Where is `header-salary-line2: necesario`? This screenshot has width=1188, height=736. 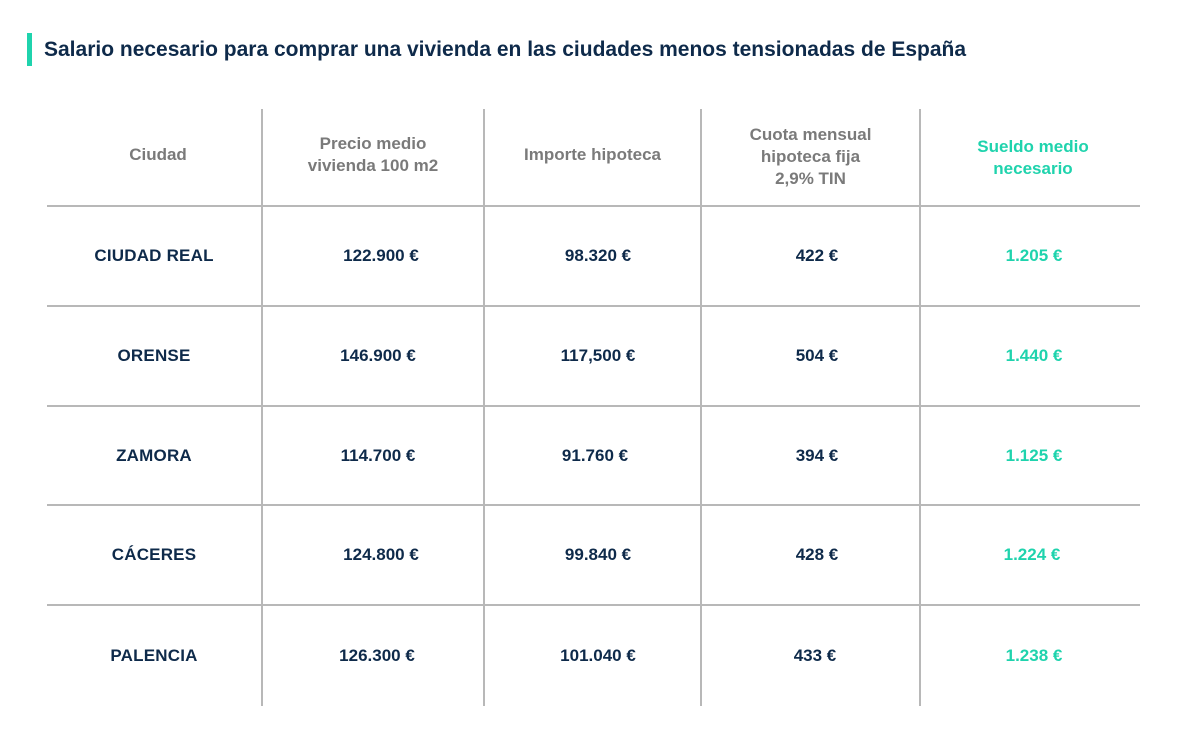 header-salary-line2: necesario is located at coordinates (1033, 168).